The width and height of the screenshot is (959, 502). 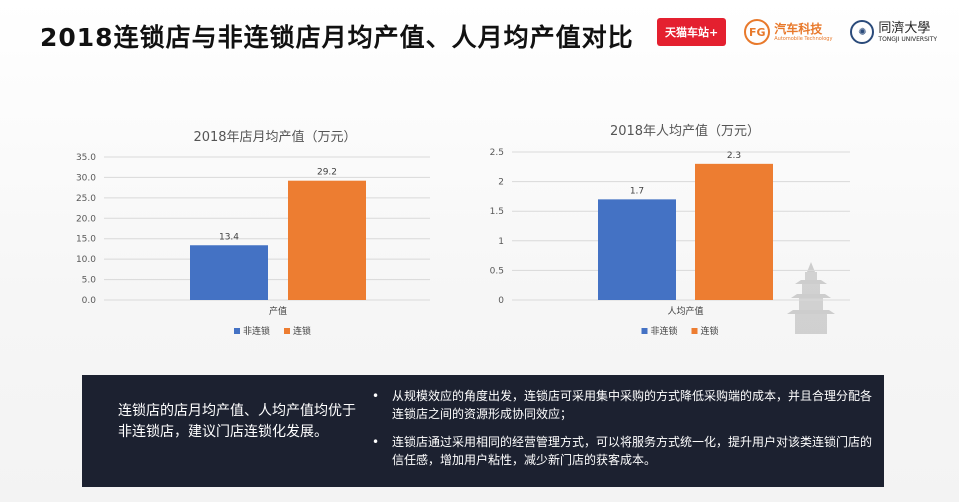 I want to click on y-tick-label: 0.0, so click(x=89, y=301).